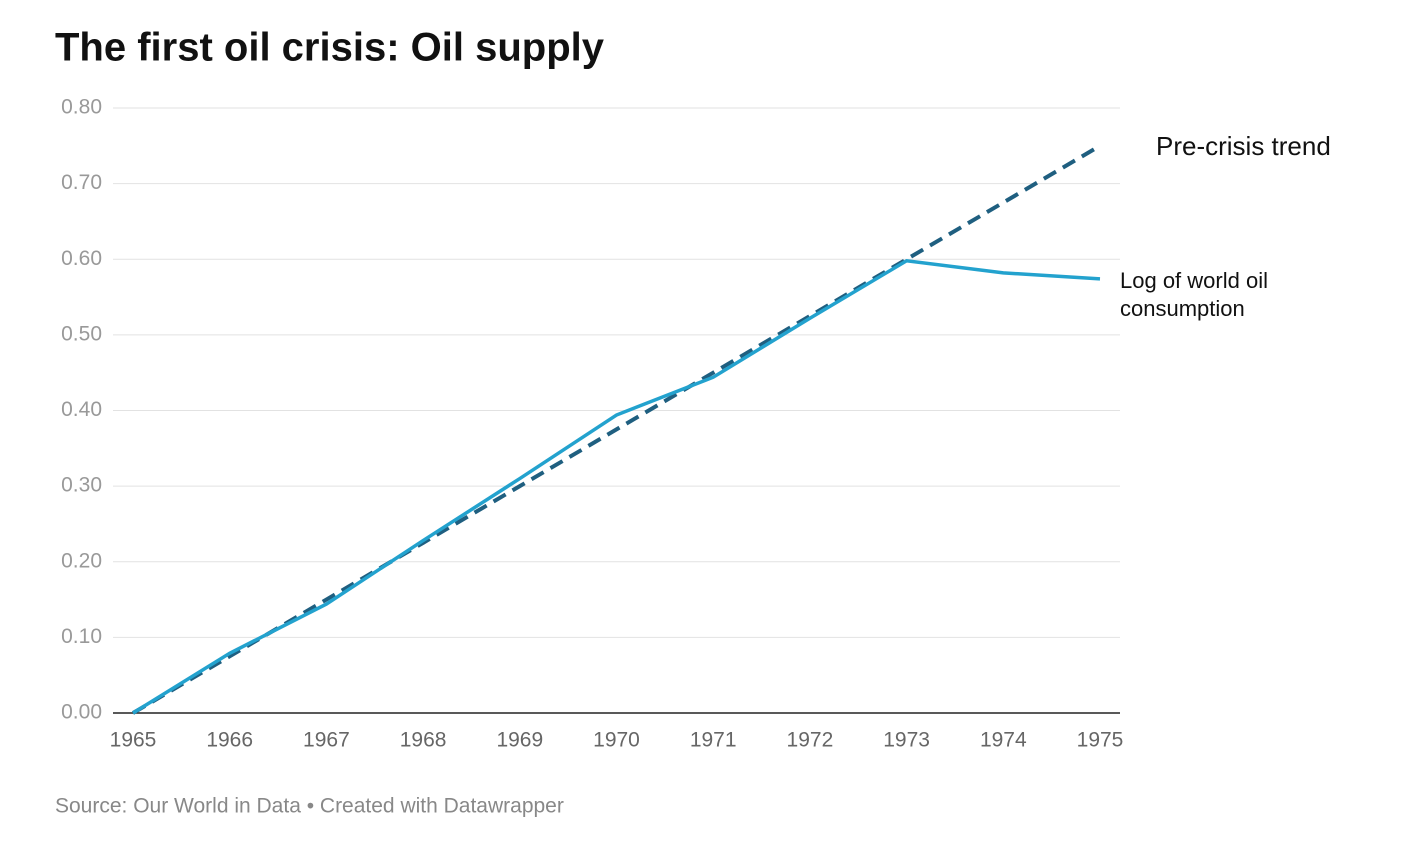 The height and width of the screenshot is (855, 1427). Describe the element at coordinates (133, 740) in the screenshot. I see `x-tick-label: 1965` at that location.